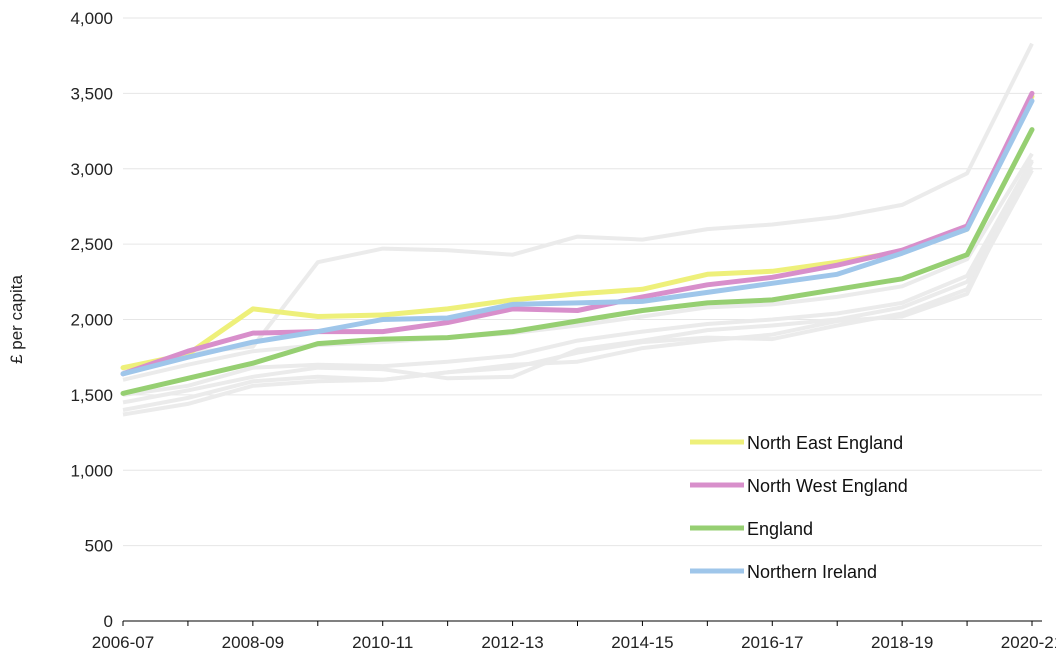  What do you see at coordinates (902, 642) in the screenshot?
I see `x-tick-label: 2018-19` at bounding box center [902, 642].